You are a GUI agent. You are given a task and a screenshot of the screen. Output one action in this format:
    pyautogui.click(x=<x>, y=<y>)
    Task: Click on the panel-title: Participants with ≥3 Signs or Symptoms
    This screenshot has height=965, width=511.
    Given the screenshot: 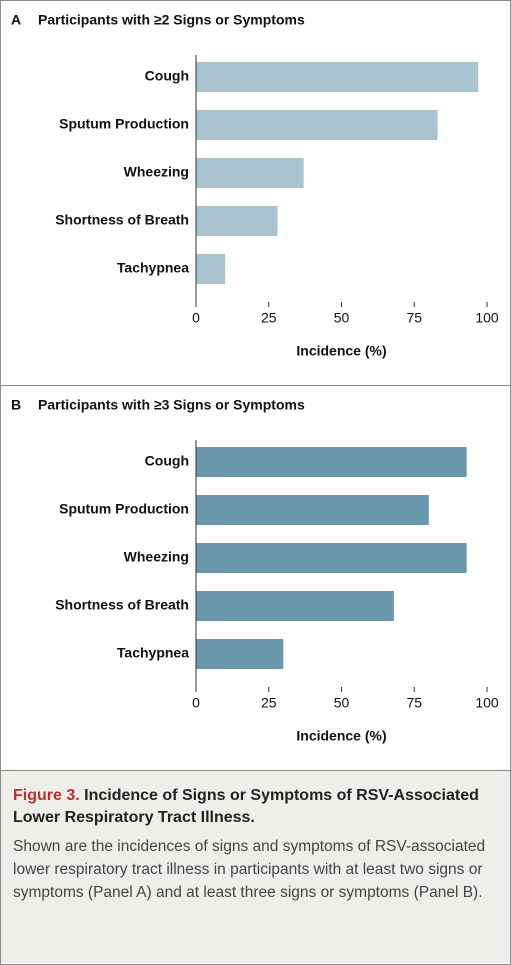 What is the action you would take?
    pyautogui.click(x=171, y=405)
    